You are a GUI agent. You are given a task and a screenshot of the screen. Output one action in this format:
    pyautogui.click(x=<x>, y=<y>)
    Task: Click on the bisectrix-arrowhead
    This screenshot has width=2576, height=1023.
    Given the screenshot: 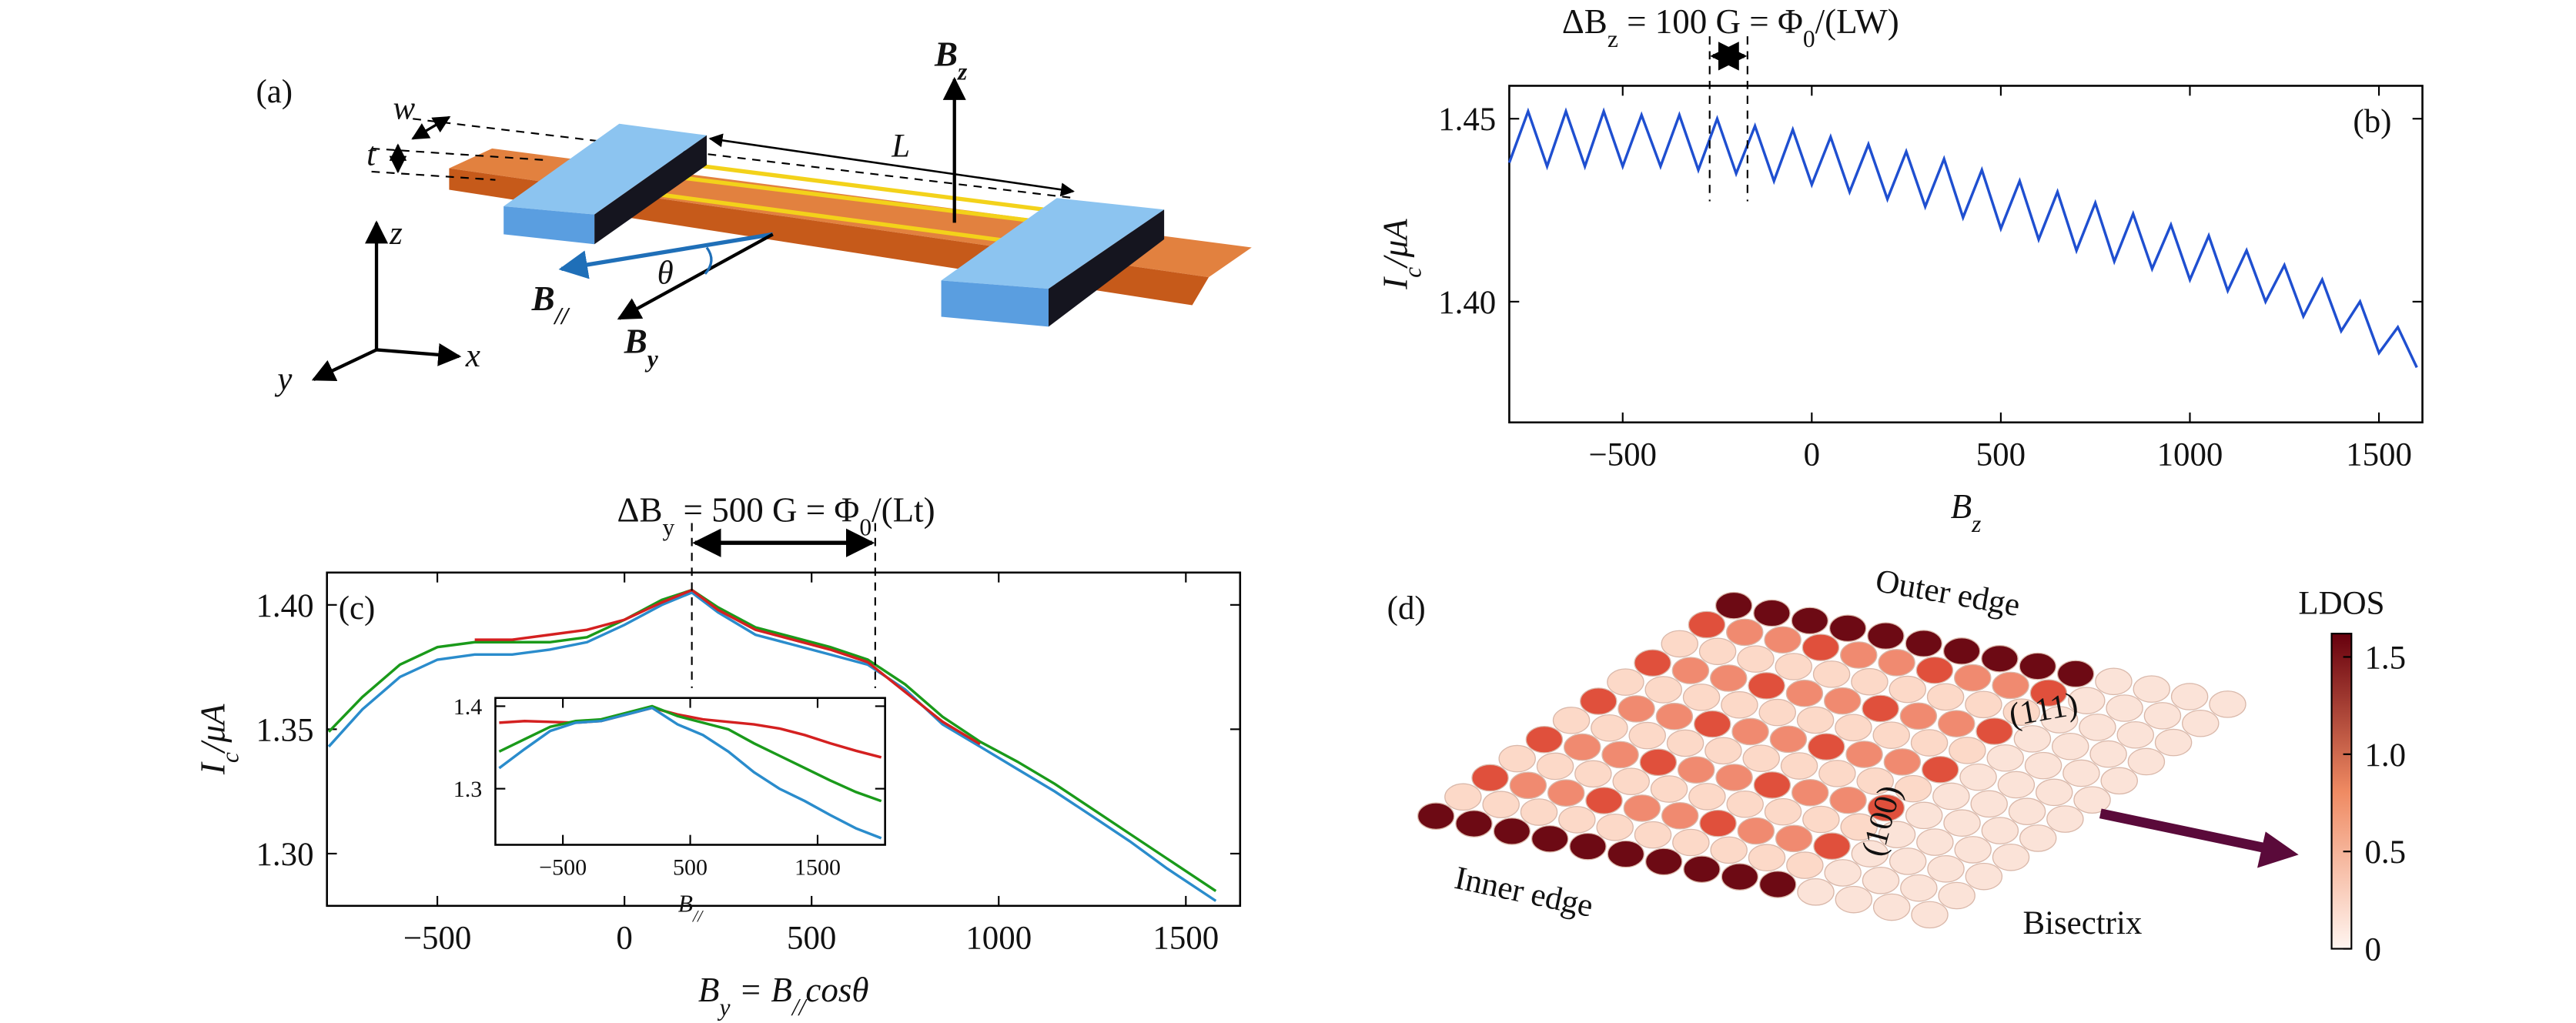 What is the action you would take?
    pyautogui.click(x=2278, y=849)
    